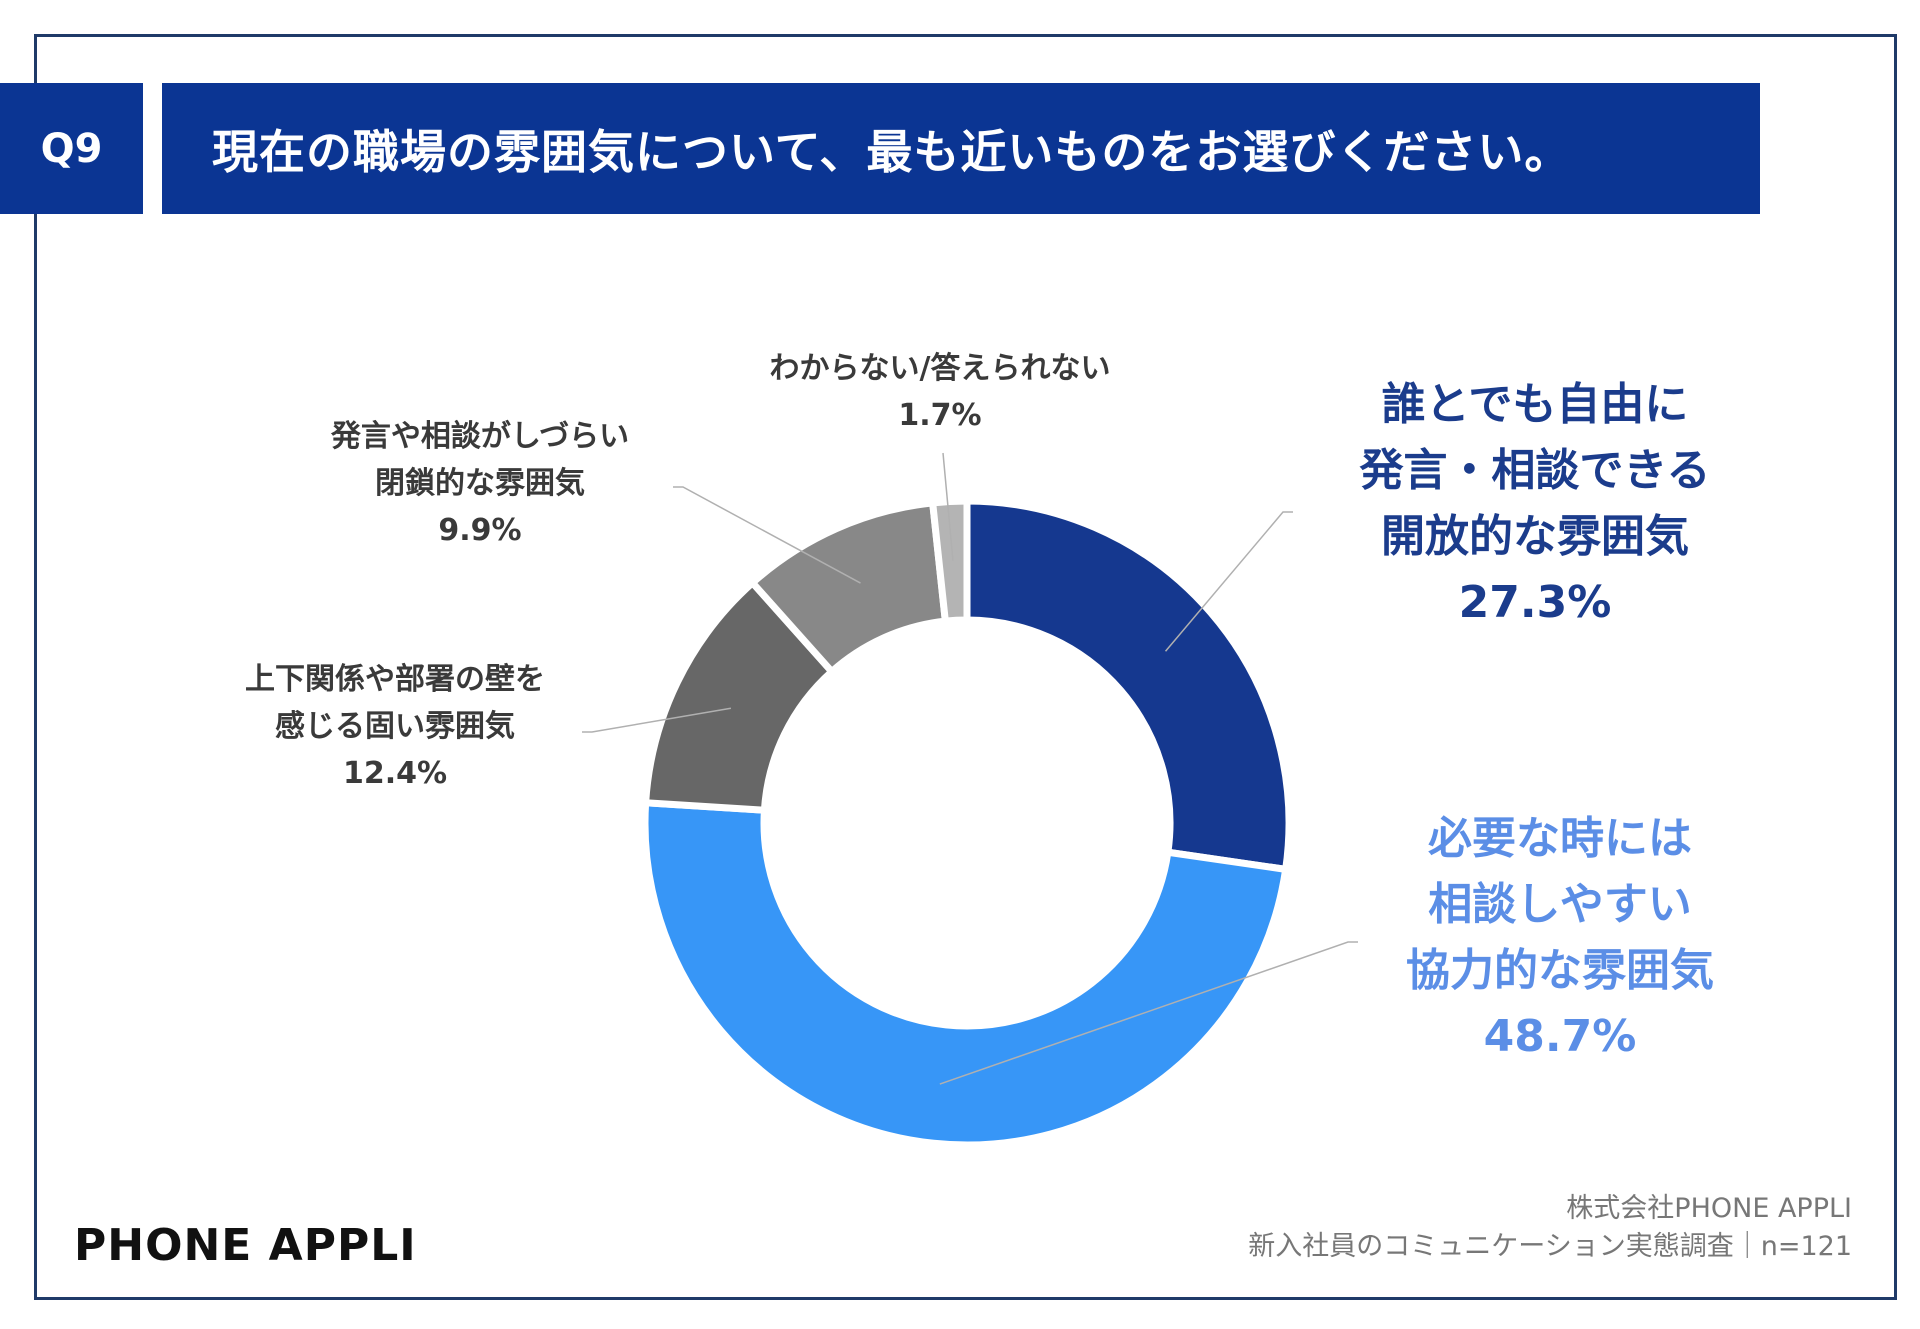  I want to click on slice-cooperative, so click(965, 974).